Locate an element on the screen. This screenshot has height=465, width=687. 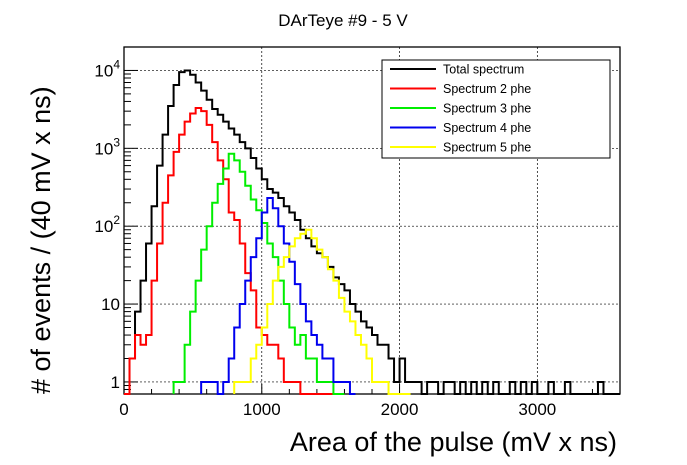
series-spectrum-4-phe is located at coordinates (278, 296).